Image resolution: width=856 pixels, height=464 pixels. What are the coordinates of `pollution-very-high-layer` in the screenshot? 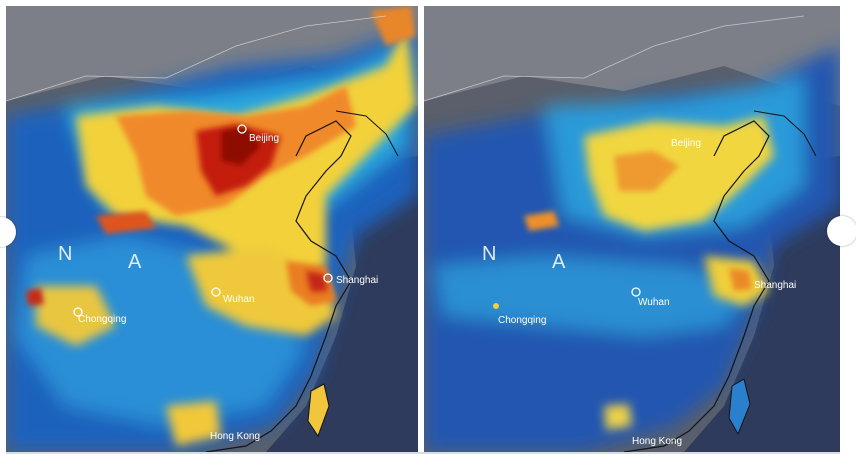 It's located at (177, 215).